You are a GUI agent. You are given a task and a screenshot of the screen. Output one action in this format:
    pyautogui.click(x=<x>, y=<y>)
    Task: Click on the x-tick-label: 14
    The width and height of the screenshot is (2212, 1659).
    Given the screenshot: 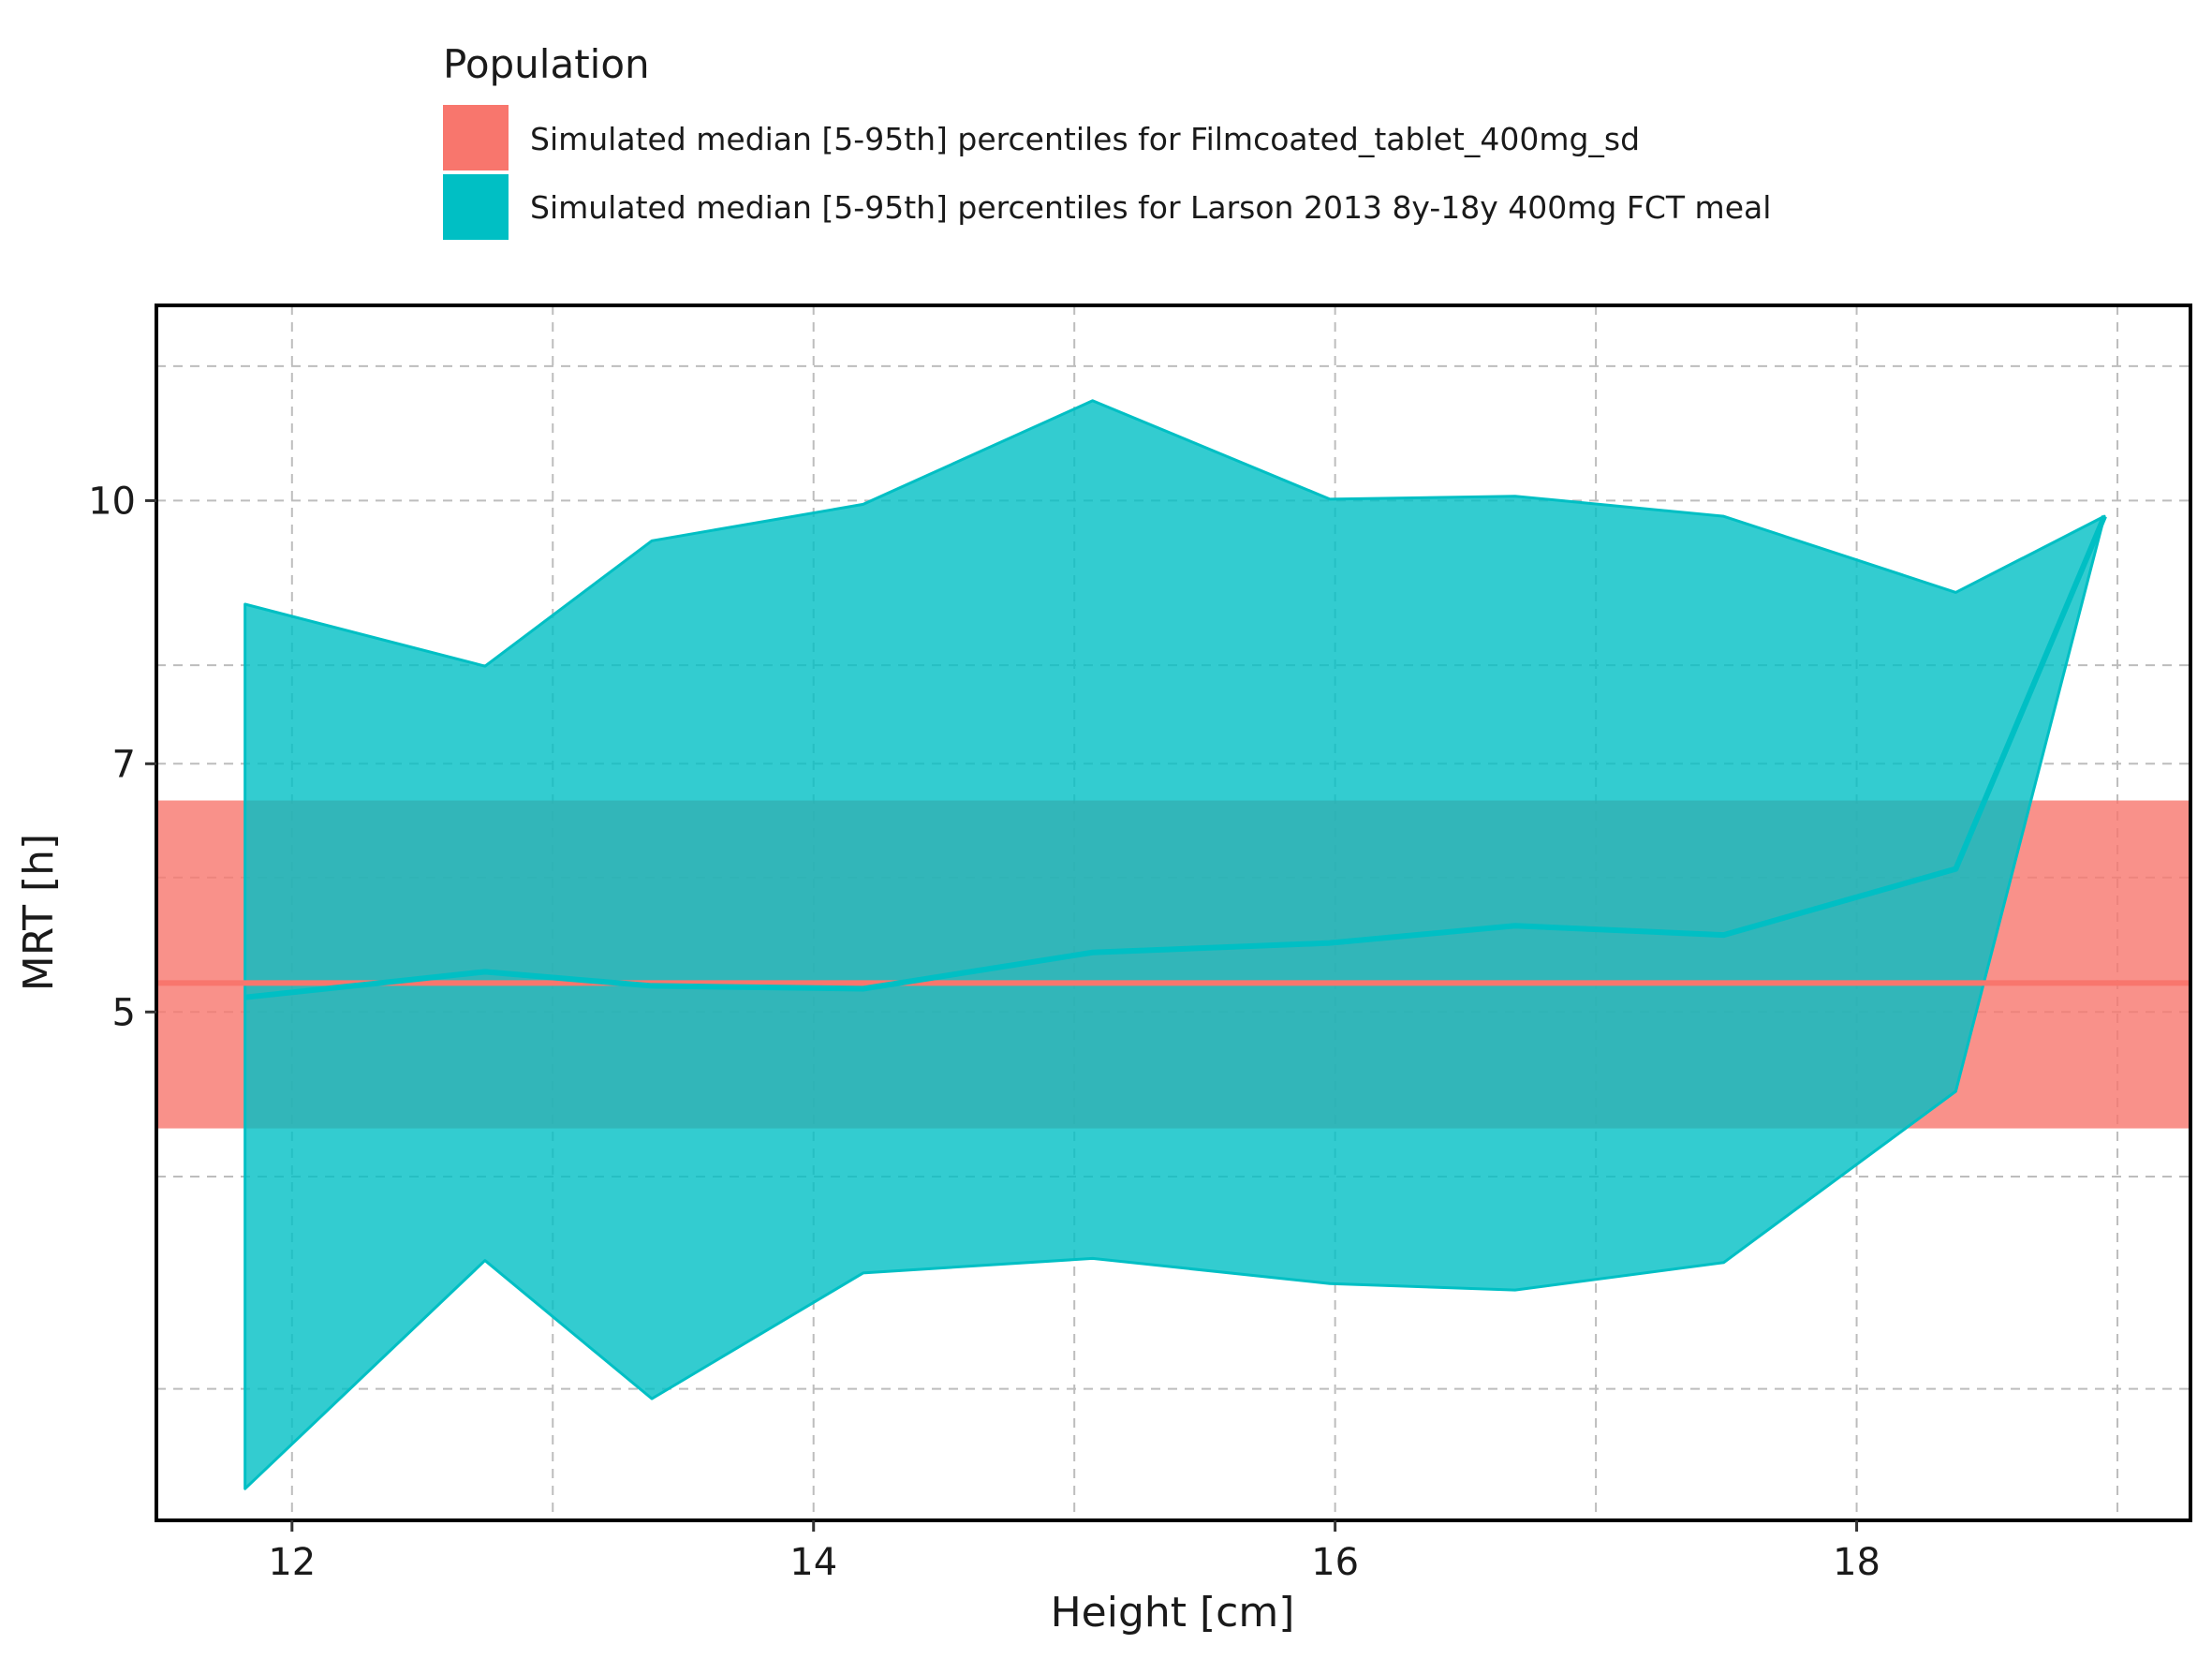 What is the action you would take?
    pyautogui.click(x=813, y=1563)
    